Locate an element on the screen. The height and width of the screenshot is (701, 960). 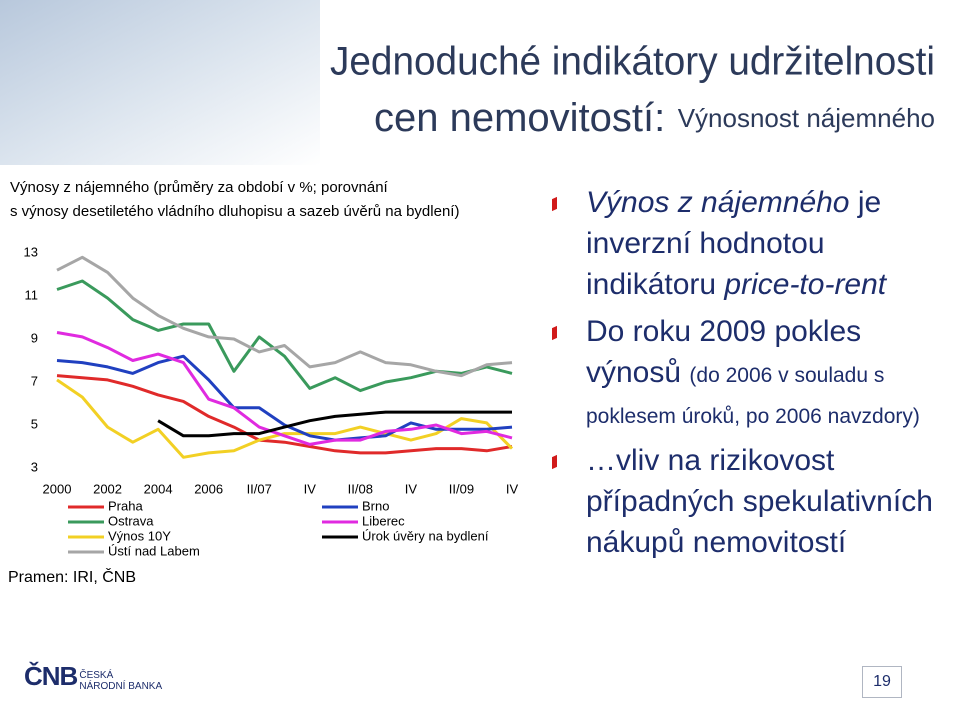
page-number: 19 is located at coordinates (882, 682).